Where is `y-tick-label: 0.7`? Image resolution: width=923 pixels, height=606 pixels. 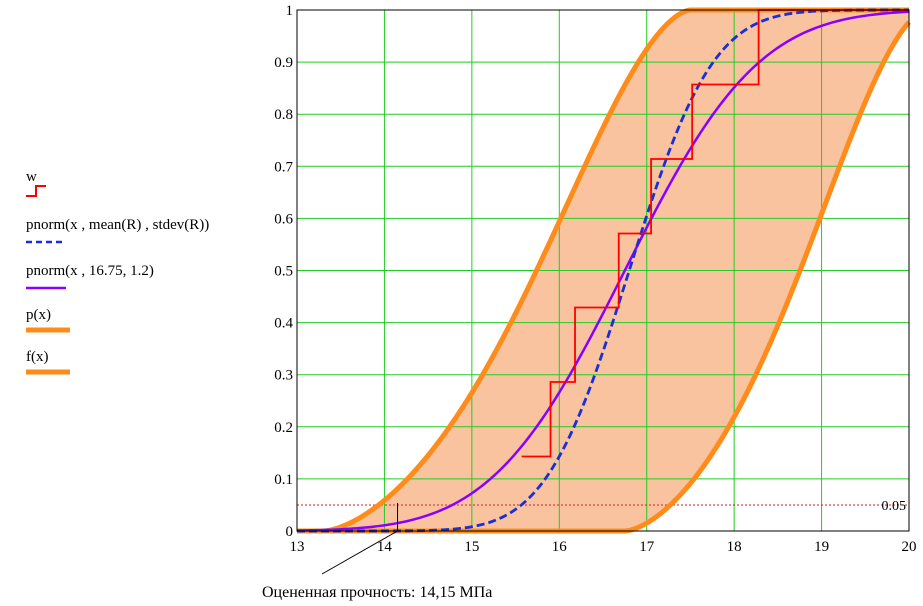 y-tick-label: 0.7 is located at coordinates (283, 167).